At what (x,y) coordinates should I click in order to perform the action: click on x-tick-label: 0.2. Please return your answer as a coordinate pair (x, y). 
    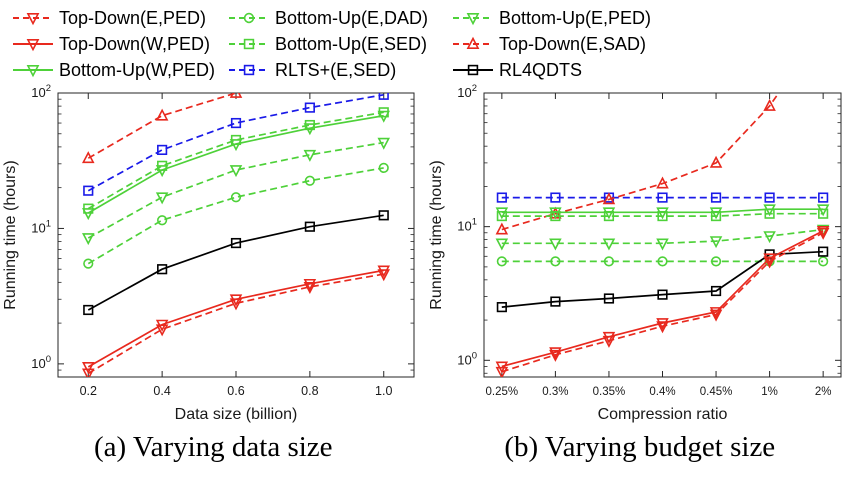
    Looking at the image, I should click on (88, 391).